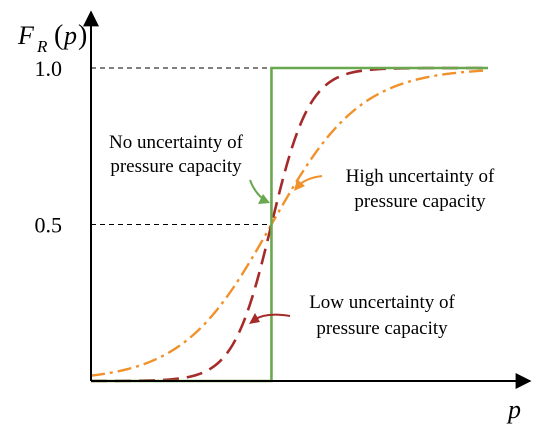 The height and width of the screenshot is (430, 550). I want to click on annotation-no-uncertainty-line1: No uncertainty of, so click(176, 142).